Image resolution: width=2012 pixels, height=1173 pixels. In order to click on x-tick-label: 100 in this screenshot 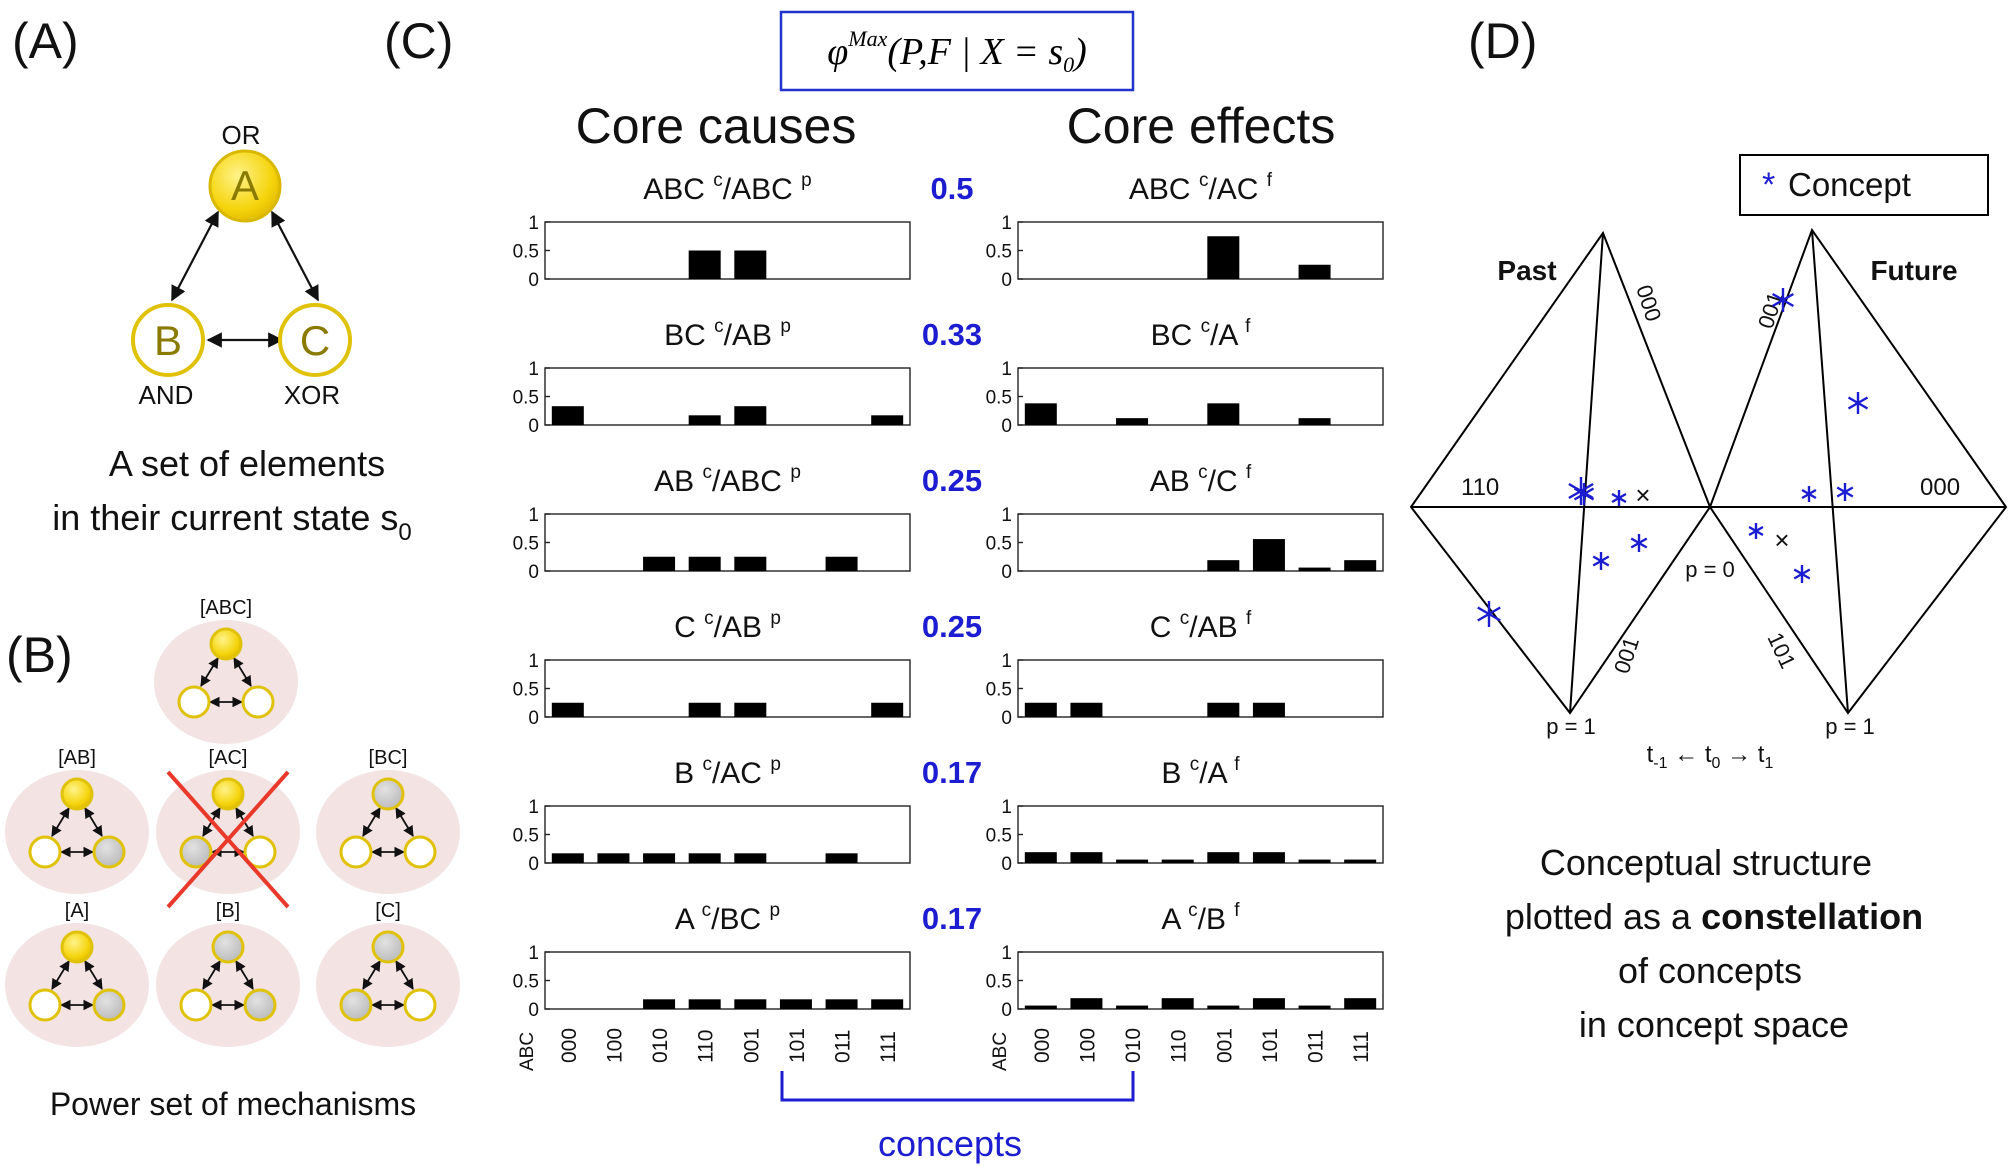, I will do `click(614, 1045)`.